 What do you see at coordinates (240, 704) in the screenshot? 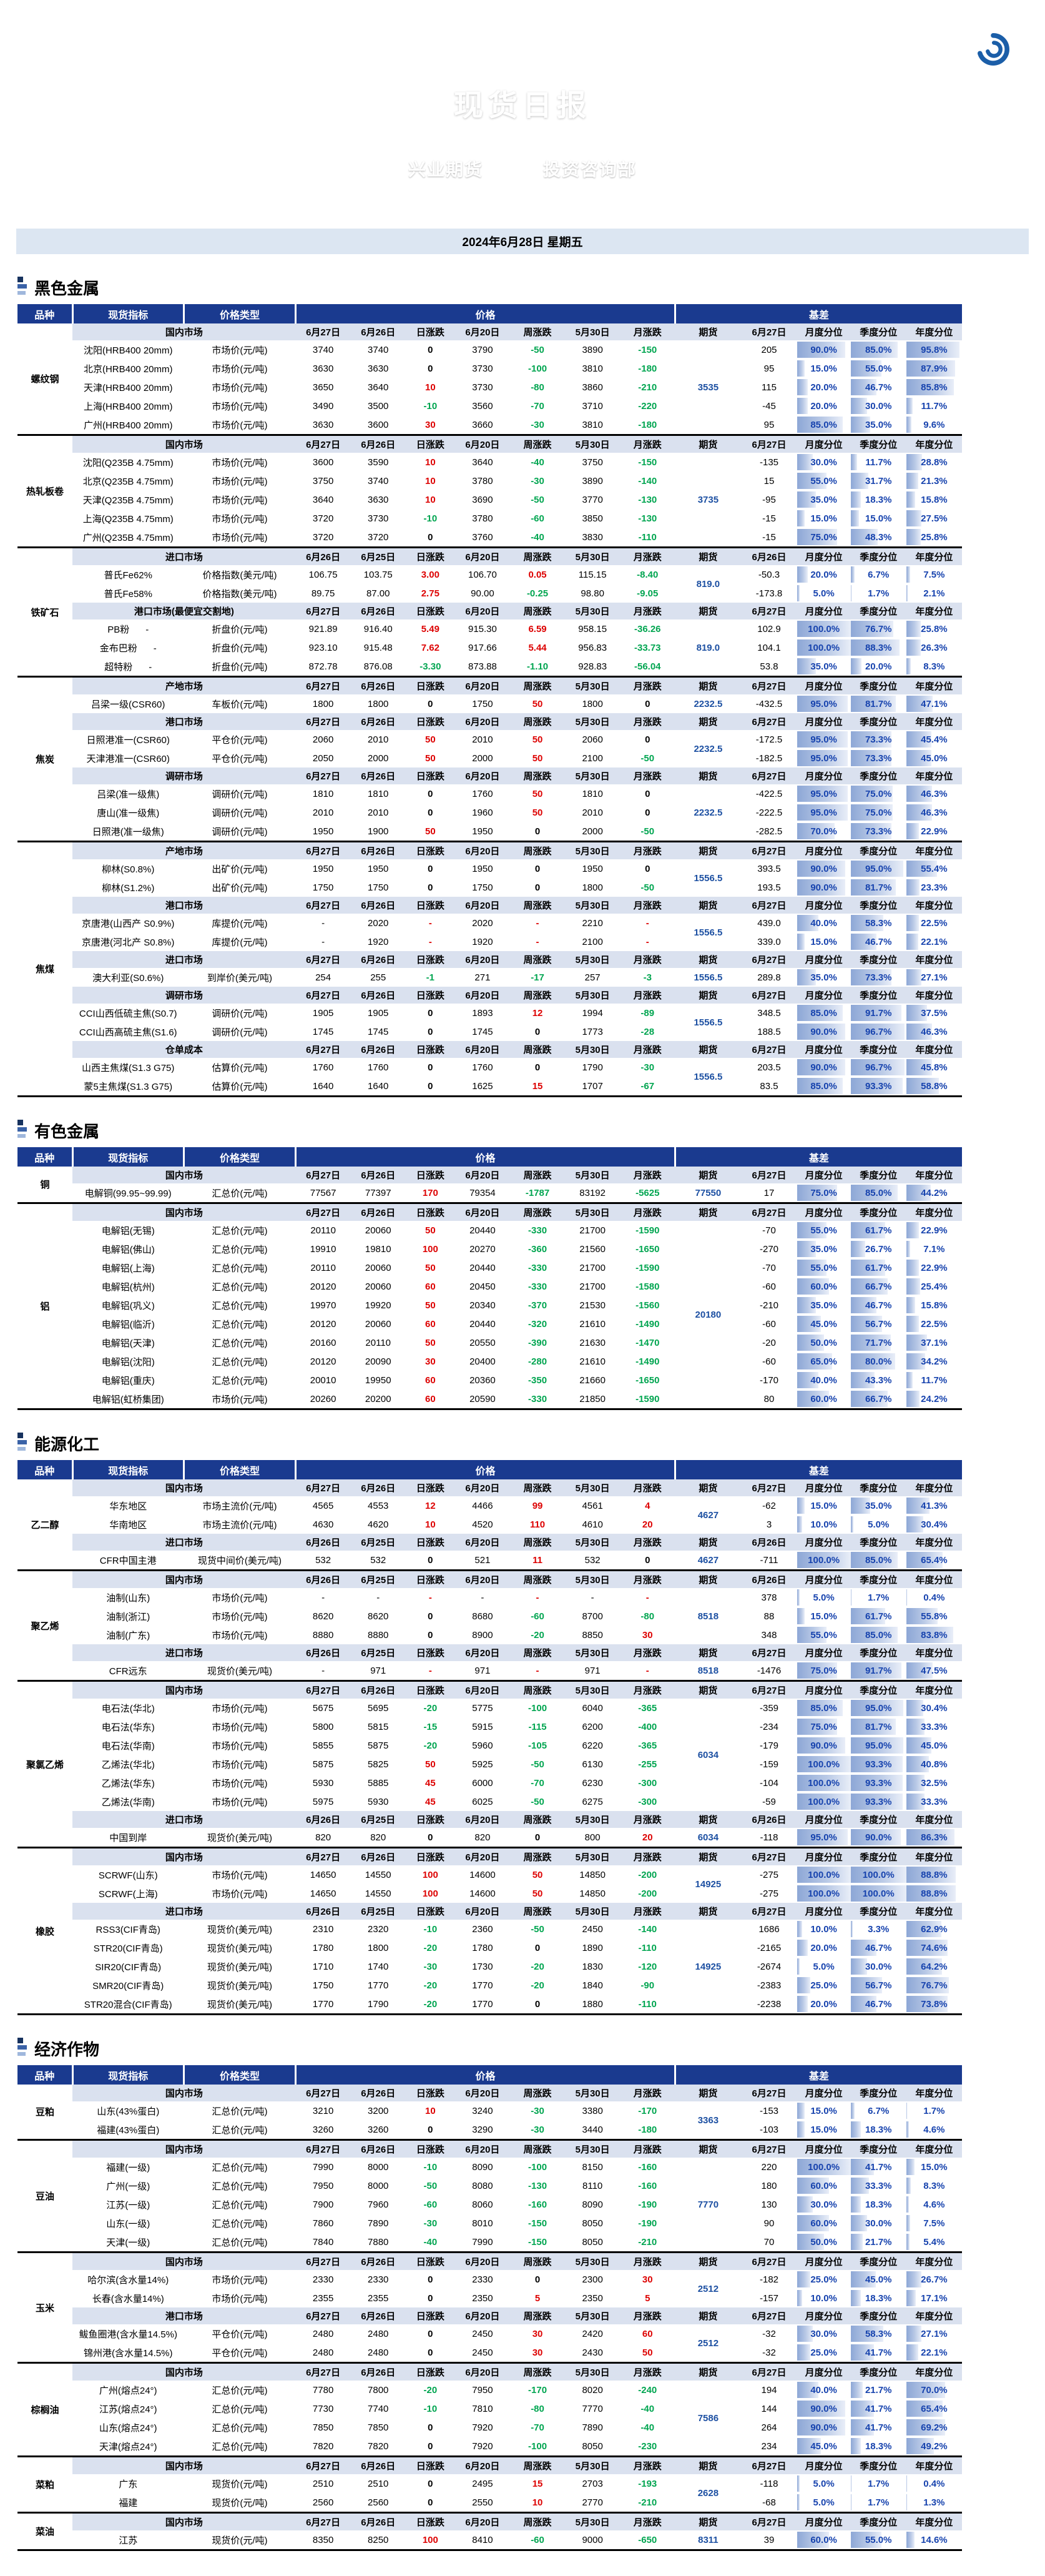
I see `price-type: 车板价(元/吨)` at bounding box center [240, 704].